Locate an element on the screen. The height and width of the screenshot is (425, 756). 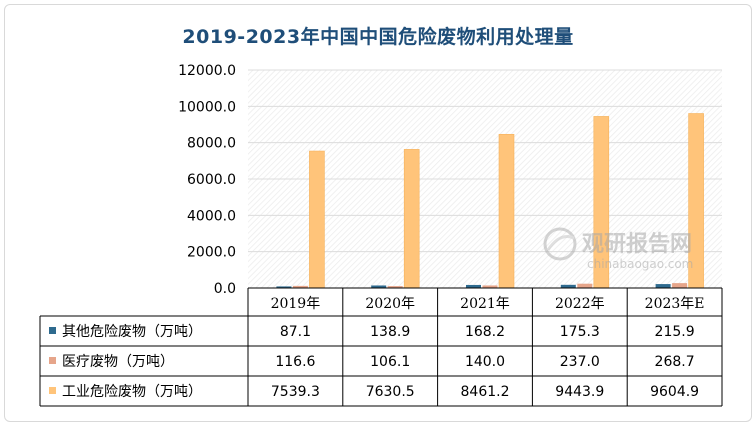
data-label: 215.9 is located at coordinates (675, 332).